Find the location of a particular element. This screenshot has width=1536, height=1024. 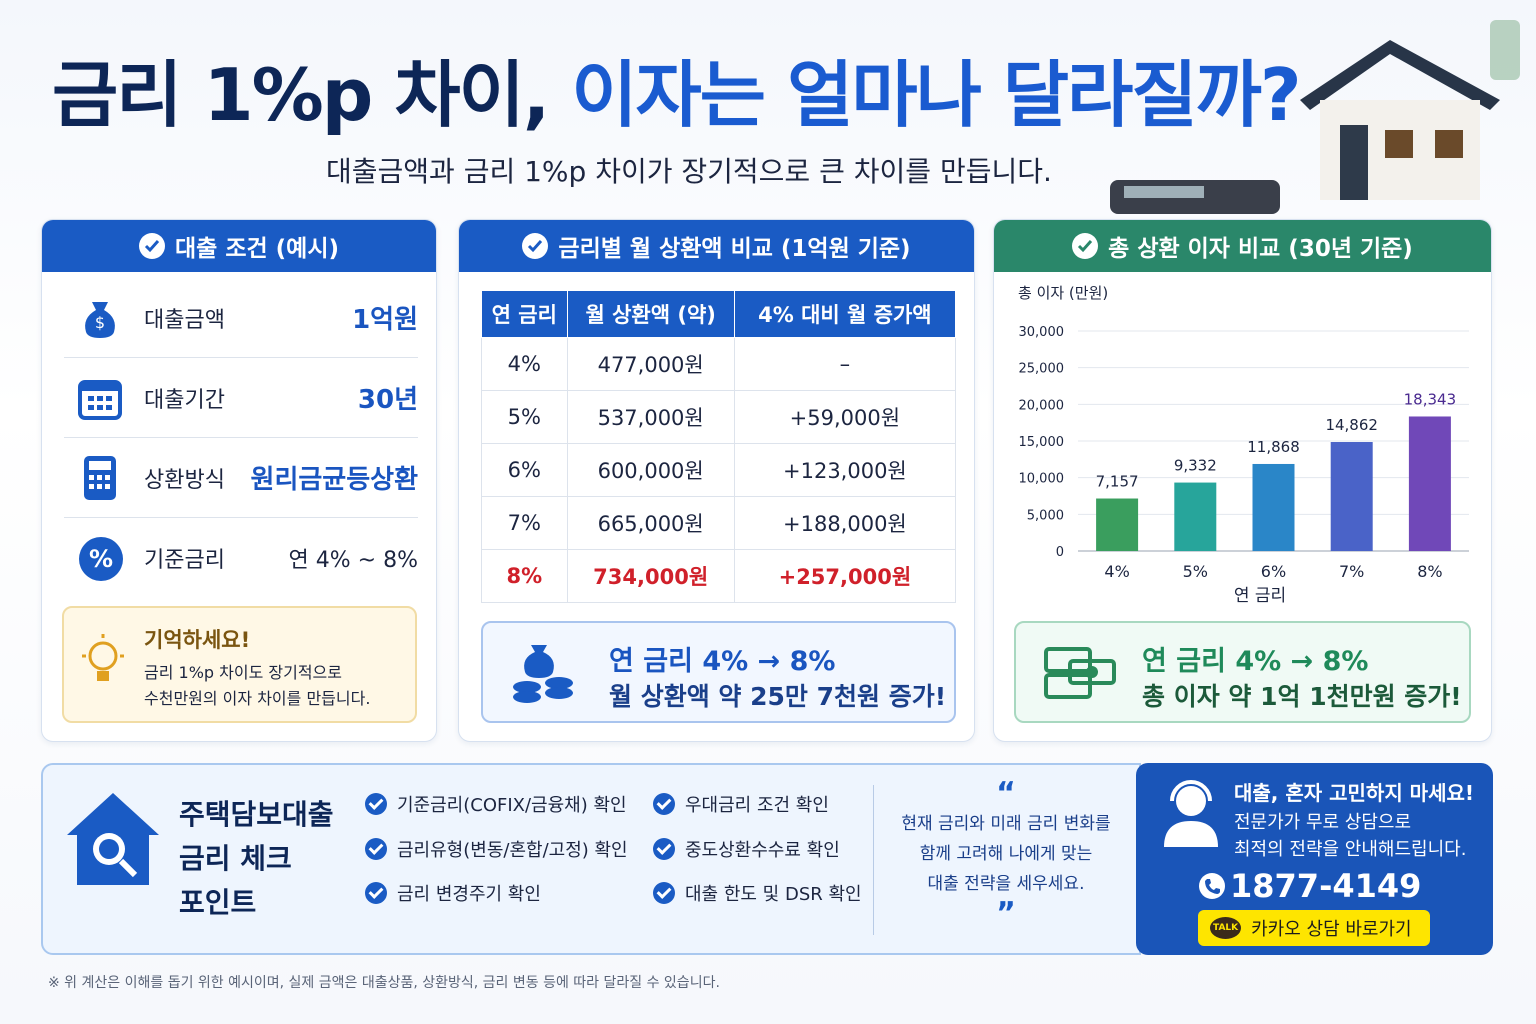

chart-title: 총 상환 이자 비교 (30년 기준) is located at coordinates (1260, 249).